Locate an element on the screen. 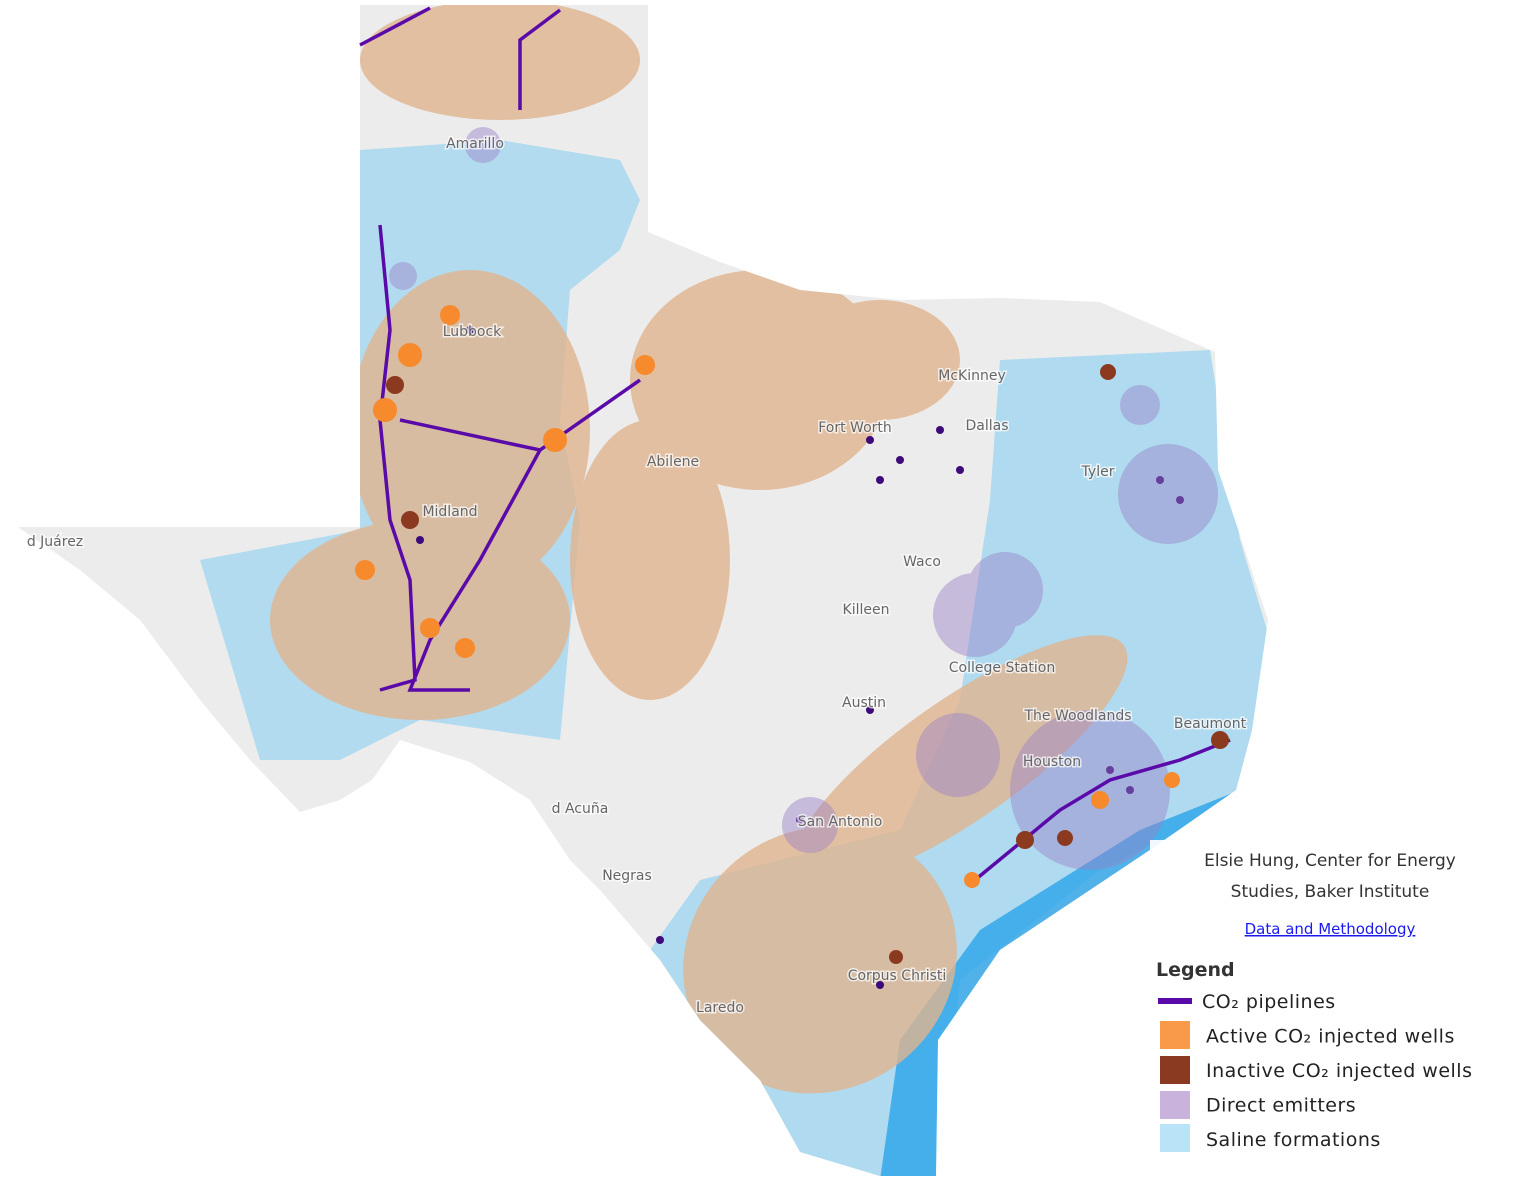 The image size is (1536, 1187). city-label: Abilene is located at coordinates (673, 462).